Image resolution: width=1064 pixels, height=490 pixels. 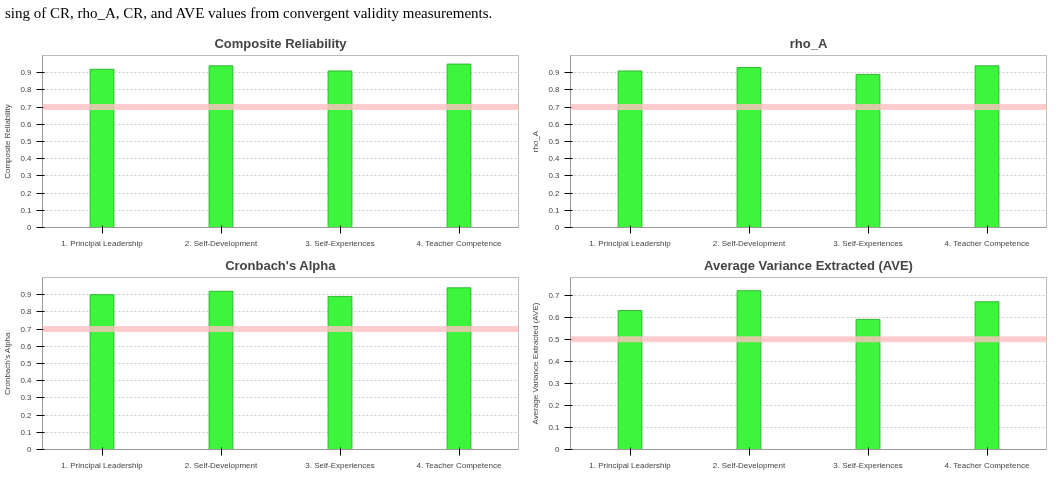 What do you see at coordinates (808, 265) in the screenshot?
I see `chart-title: Average Variance Extracted (AVE)` at bounding box center [808, 265].